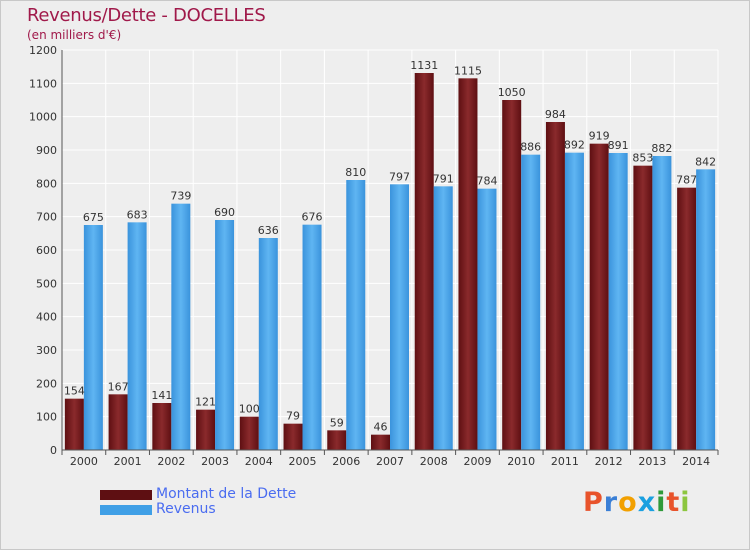  What do you see at coordinates (171, 461) in the screenshot?
I see `x-tick-label: 2002` at bounding box center [171, 461].